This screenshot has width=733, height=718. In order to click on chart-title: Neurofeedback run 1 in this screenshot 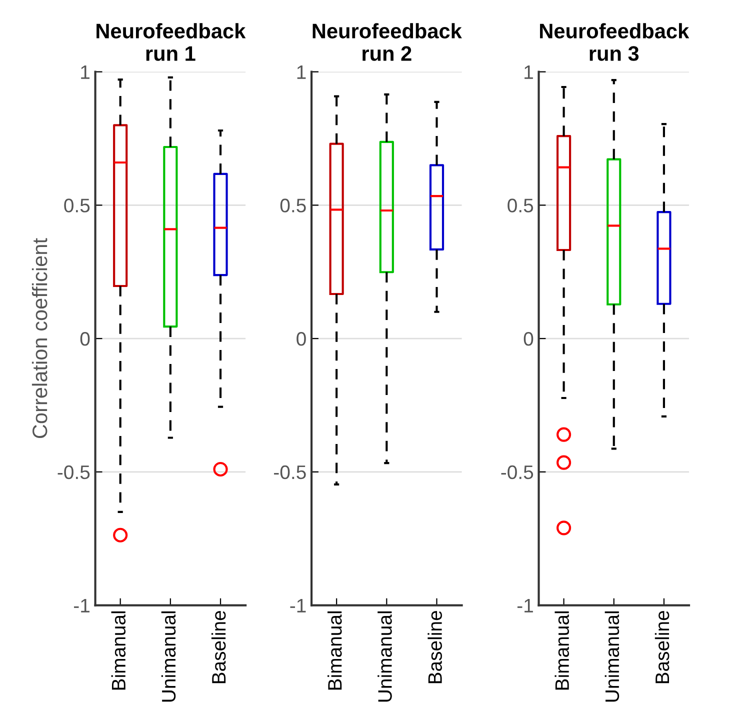, I will do `click(171, 42)`.